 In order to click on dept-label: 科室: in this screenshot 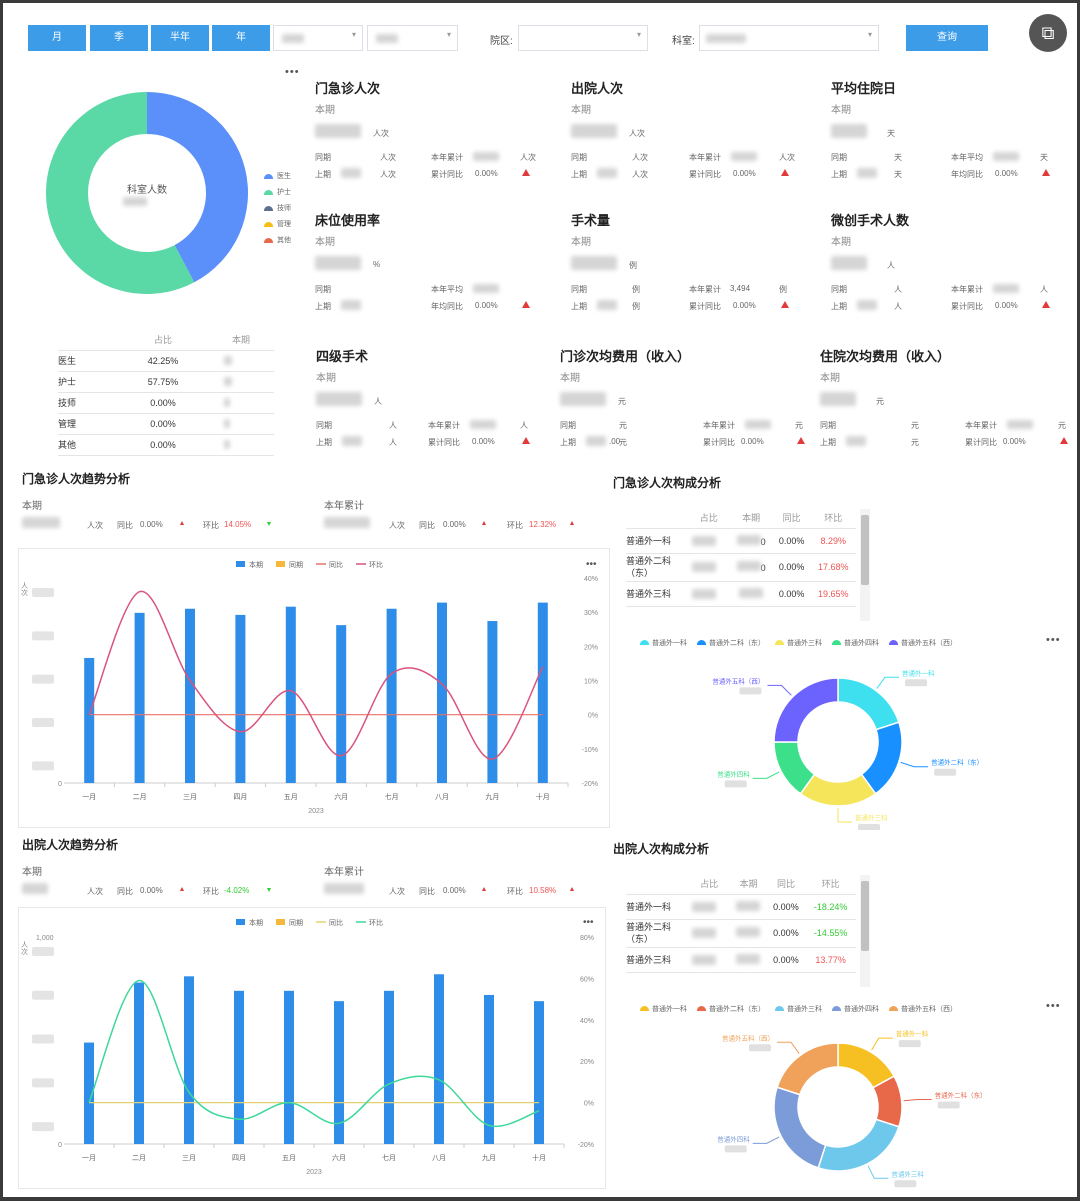, I will do `click(683, 41)`.